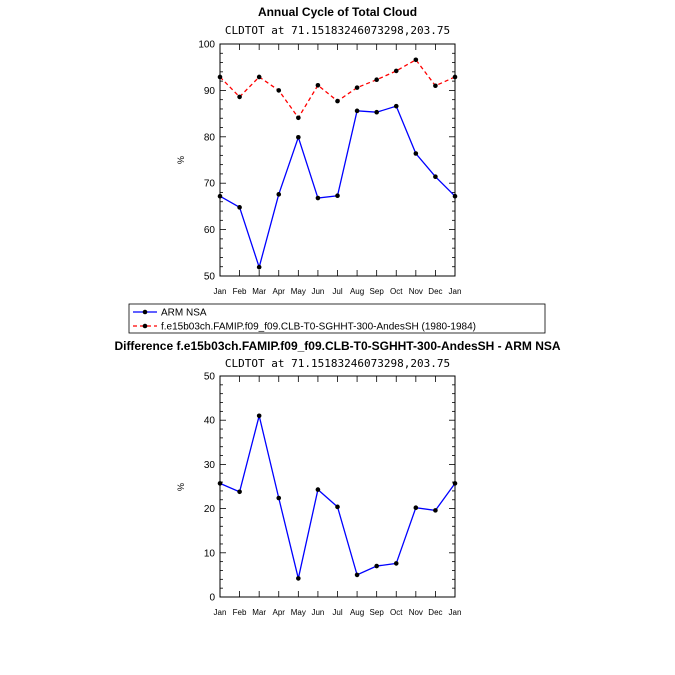 The width and height of the screenshot is (675, 675). What do you see at coordinates (210, 465) in the screenshot?
I see `y-tick-label: 30` at bounding box center [210, 465].